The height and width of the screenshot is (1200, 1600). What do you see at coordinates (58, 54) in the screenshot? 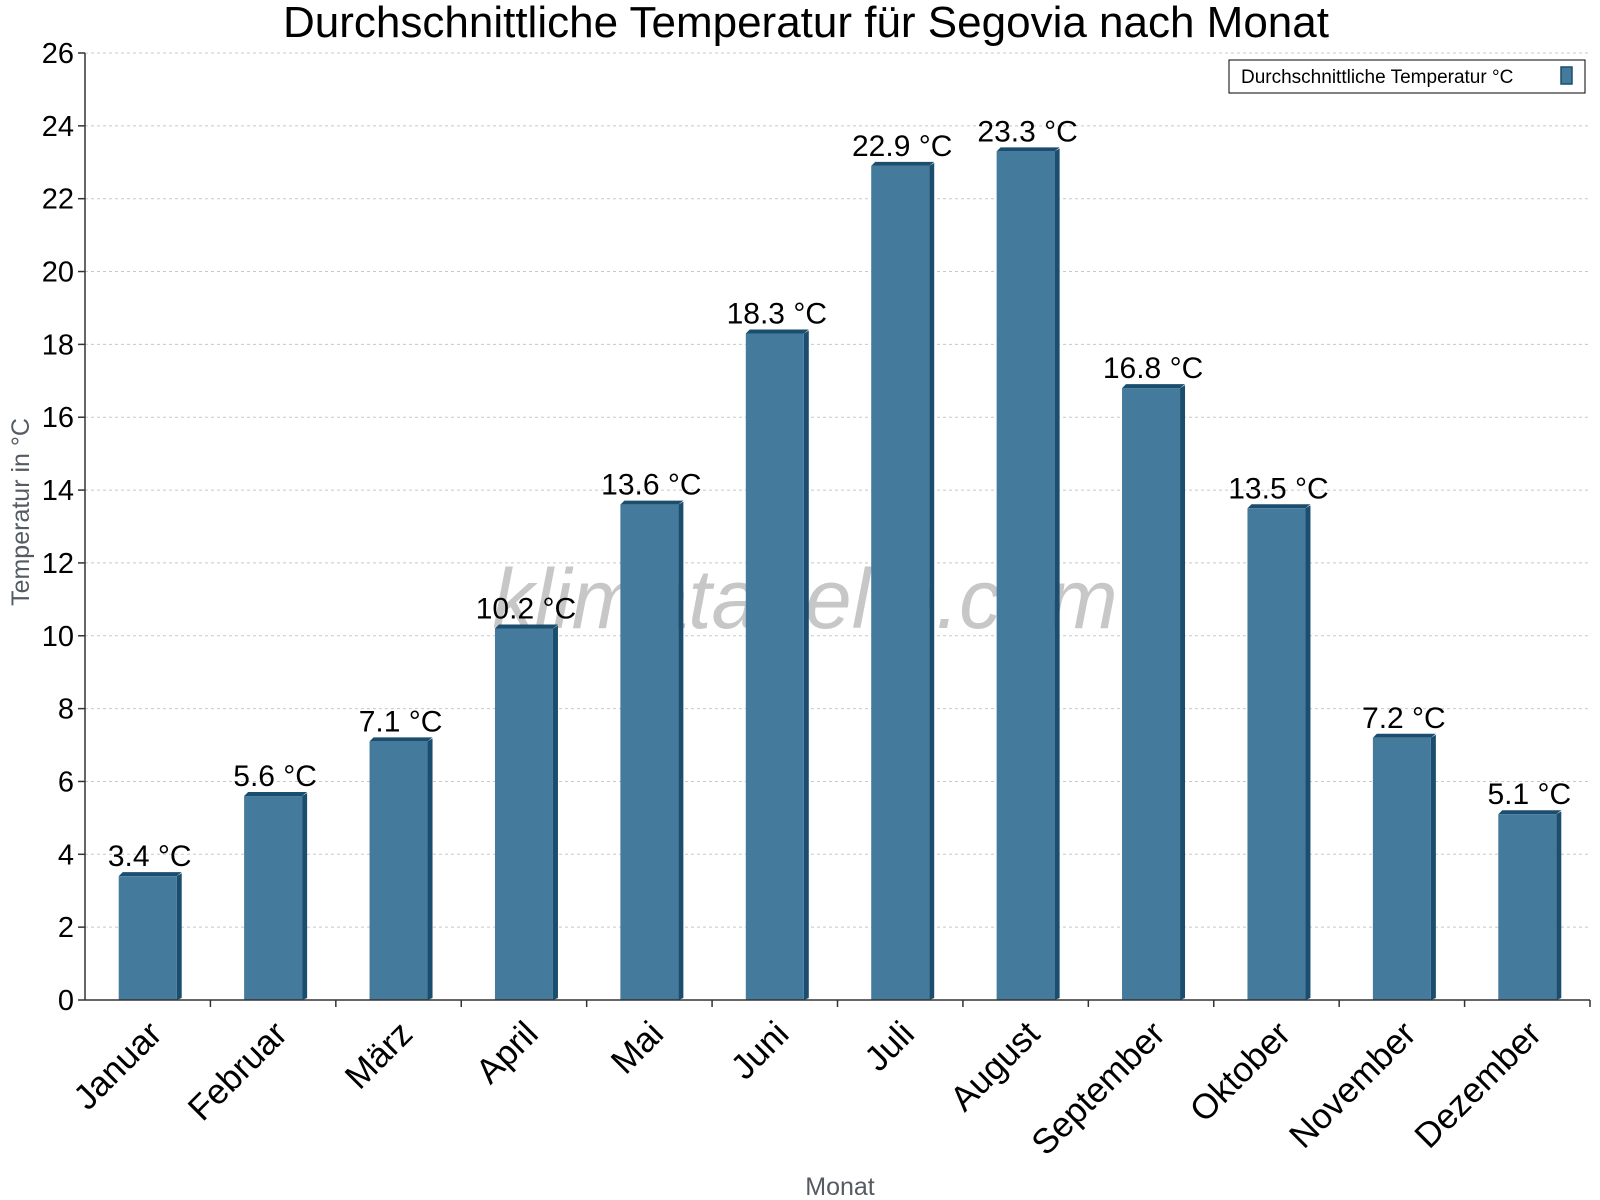
I see `y-tick-label: 26` at bounding box center [58, 54].